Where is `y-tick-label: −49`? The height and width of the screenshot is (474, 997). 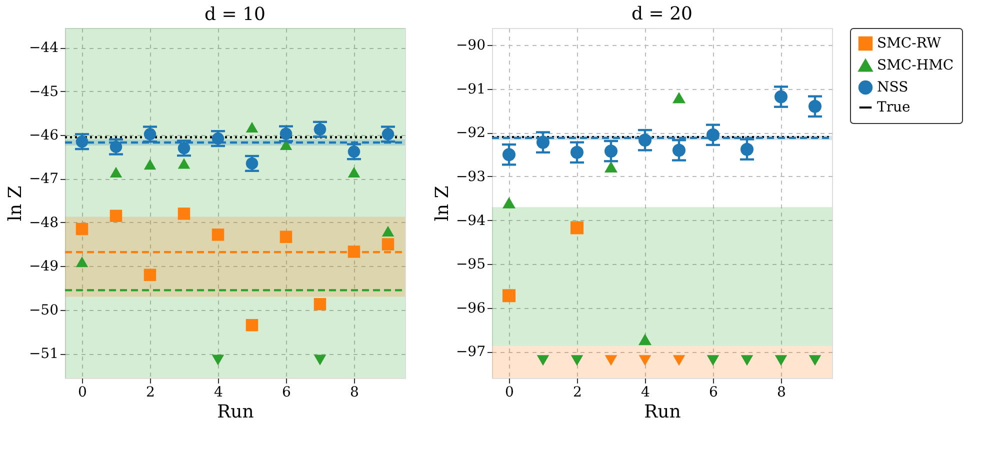
y-tick-label: −49 is located at coordinates (43, 266).